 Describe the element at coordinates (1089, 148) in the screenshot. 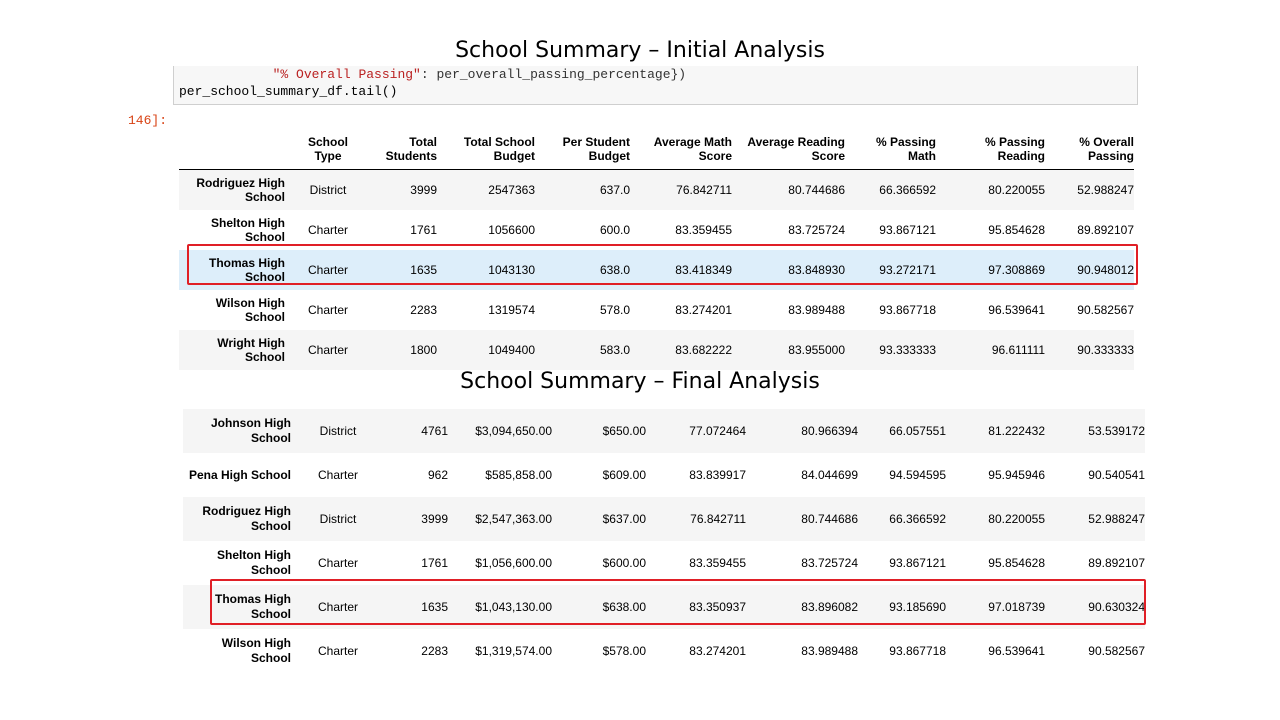

I see `overall-passing-header: % Overall Passing` at that location.